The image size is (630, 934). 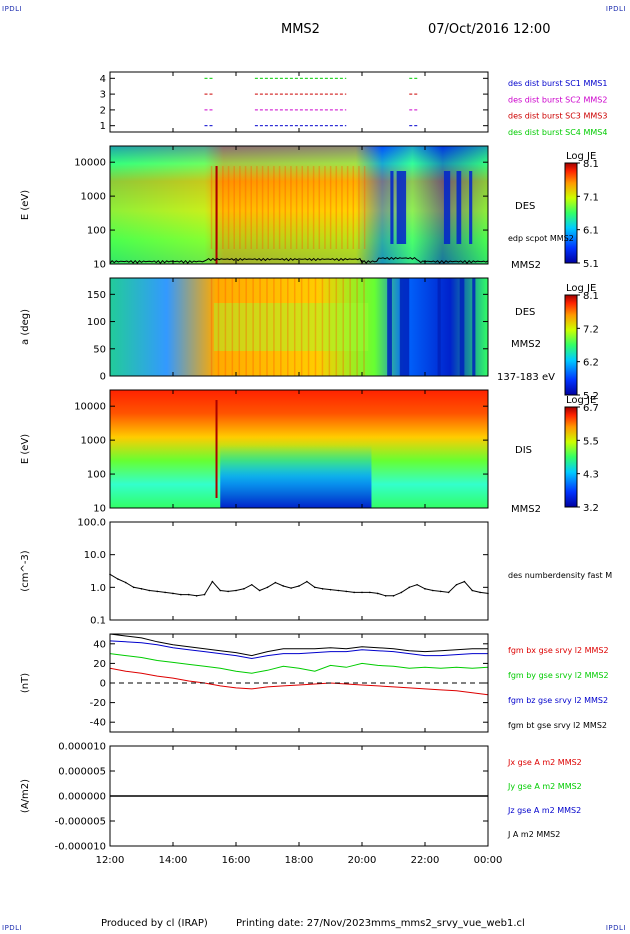 What do you see at coordinates (558, 675) in the screenshot?
I see `bfield-legend-label: fgm by gse srvy l2 MMS2` at bounding box center [558, 675].